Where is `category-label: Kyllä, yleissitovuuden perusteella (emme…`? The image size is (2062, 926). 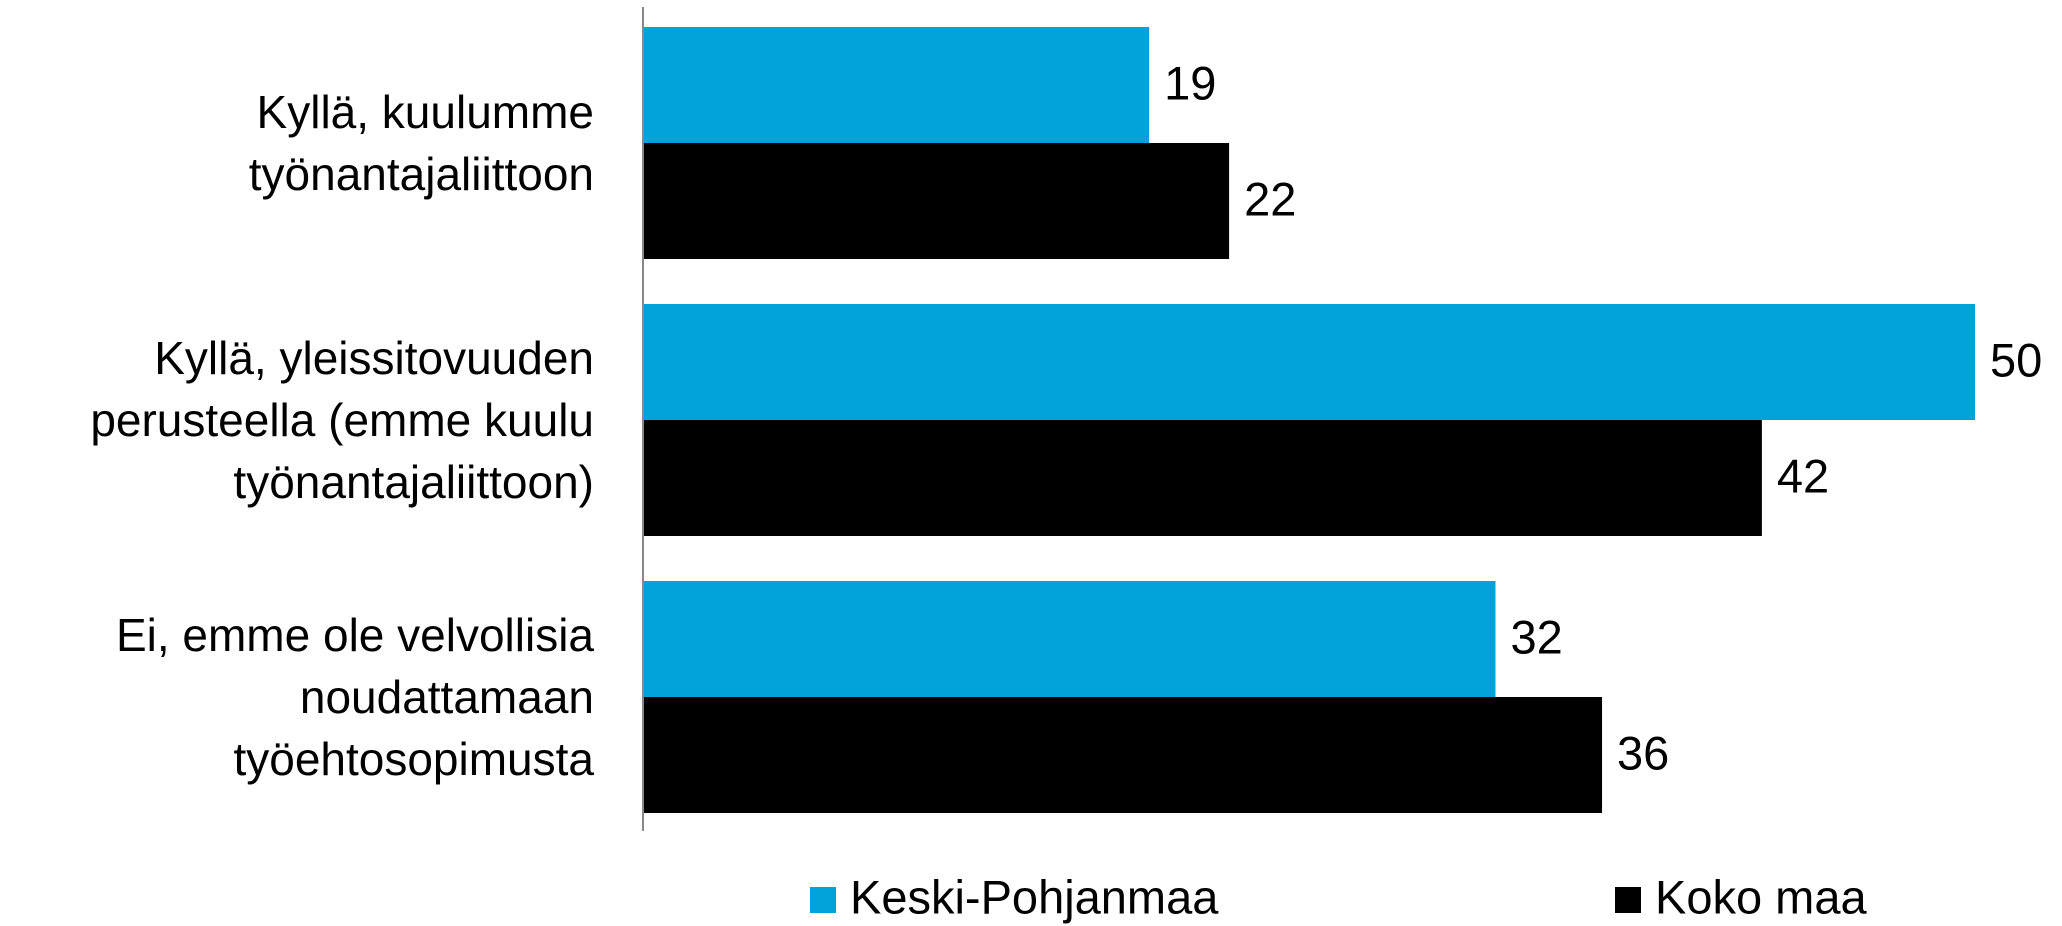
category-label: Kyllä, yleissitovuuden perusteella (emme… is located at coordinates (297, 420).